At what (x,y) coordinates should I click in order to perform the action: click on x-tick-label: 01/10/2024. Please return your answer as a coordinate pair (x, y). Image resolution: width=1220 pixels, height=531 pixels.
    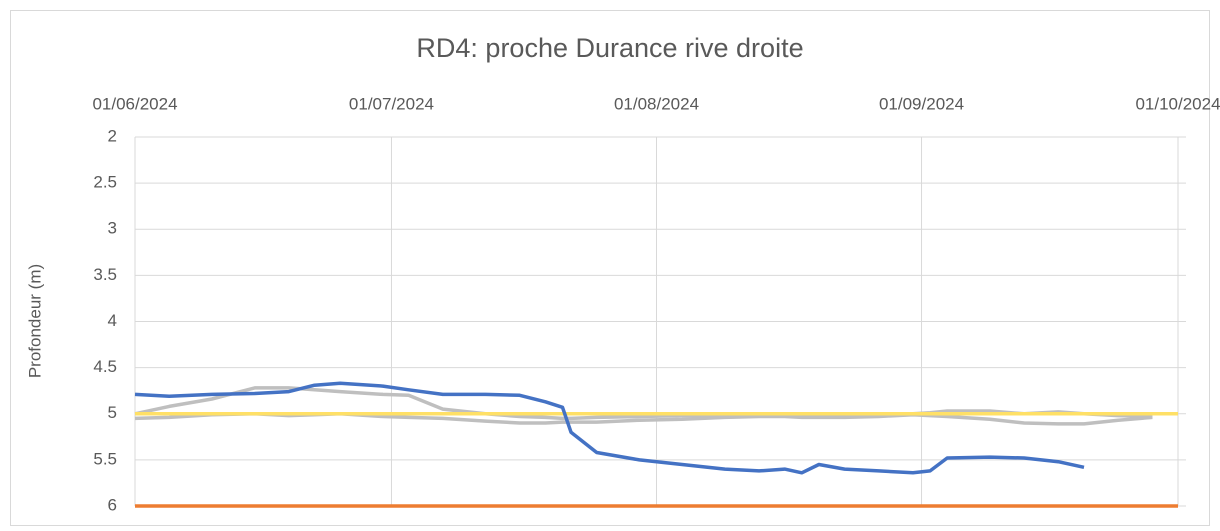
    Looking at the image, I should click on (1177, 103).